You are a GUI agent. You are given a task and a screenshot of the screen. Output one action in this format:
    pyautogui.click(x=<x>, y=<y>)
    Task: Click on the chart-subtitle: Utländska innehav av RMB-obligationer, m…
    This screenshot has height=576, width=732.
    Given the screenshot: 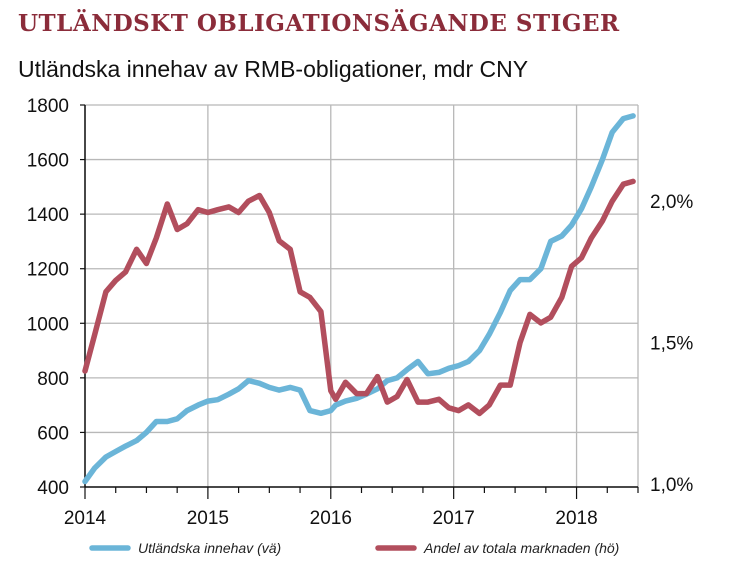 What is the action you would take?
    pyautogui.click(x=273, y=69)
    